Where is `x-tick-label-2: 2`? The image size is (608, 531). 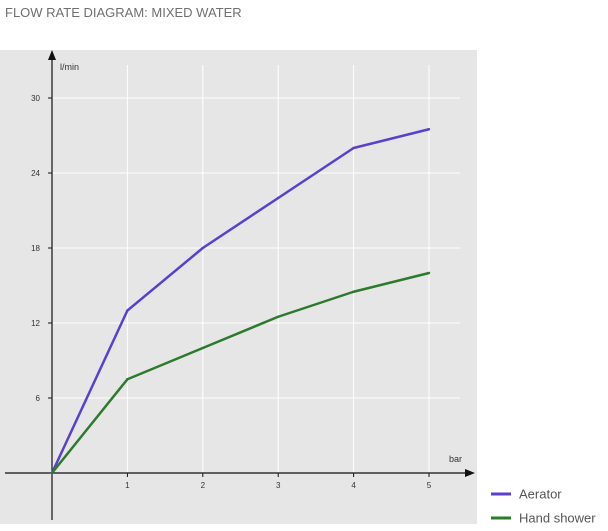 x-tick-label-2: 2 is located at coordinates (203, 485).